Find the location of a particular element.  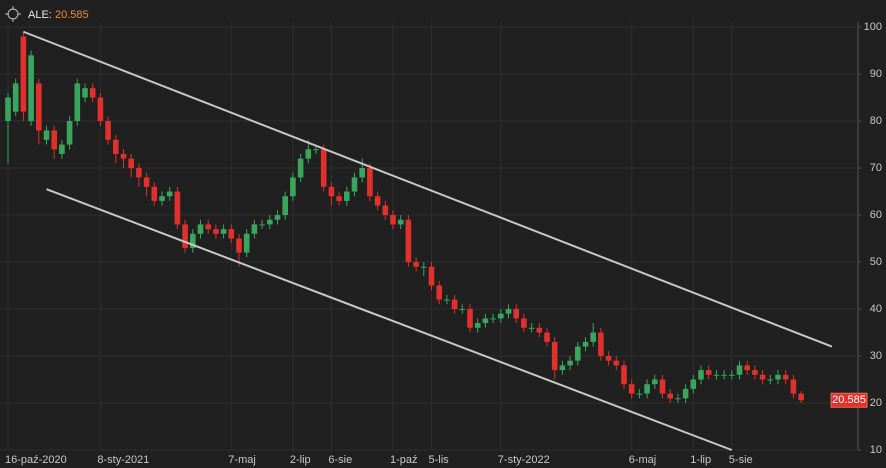

last-price-label: 20.585 is located at coordinates (849, 400).